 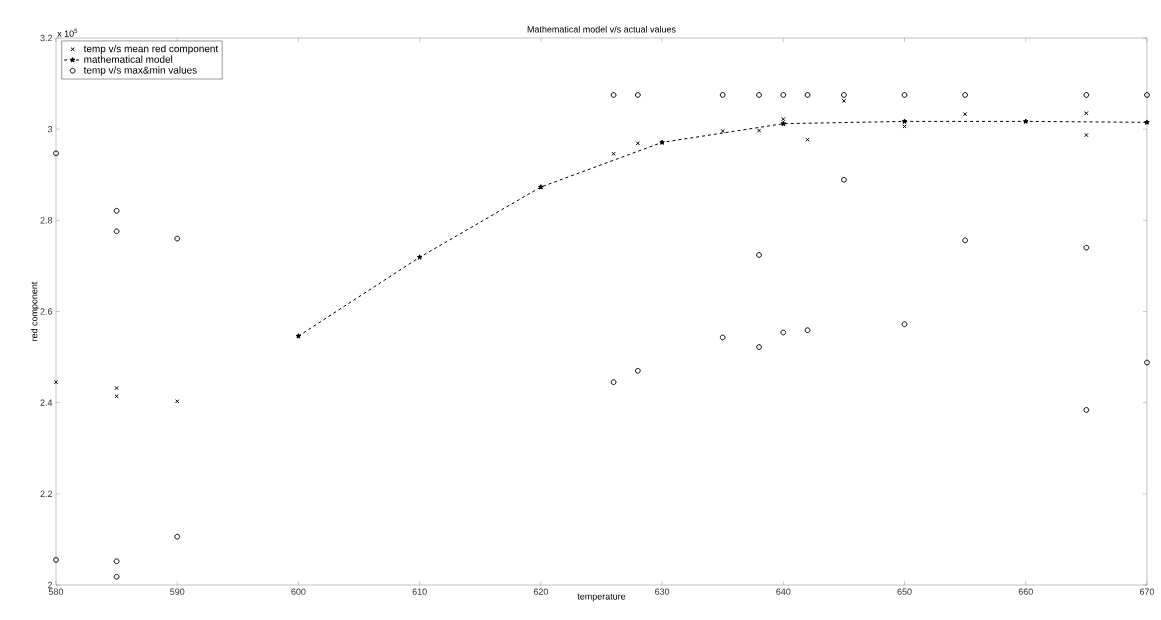 What do you see at coordinates (298, 591) in the screenshot?
I see `x-tick-label: 600` at bounding box center [298, 591].